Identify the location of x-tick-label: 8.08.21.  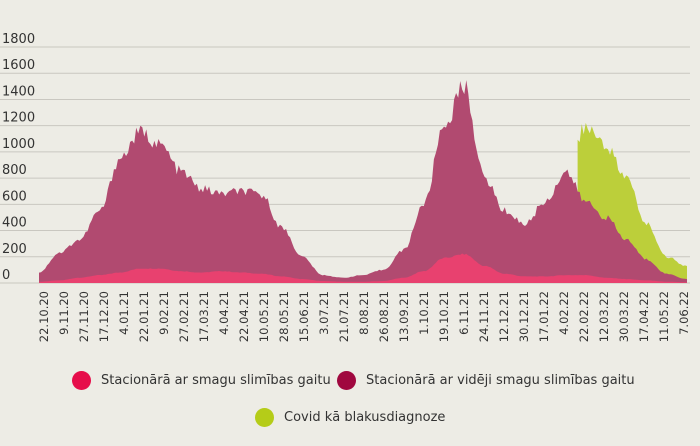
(364, 313).